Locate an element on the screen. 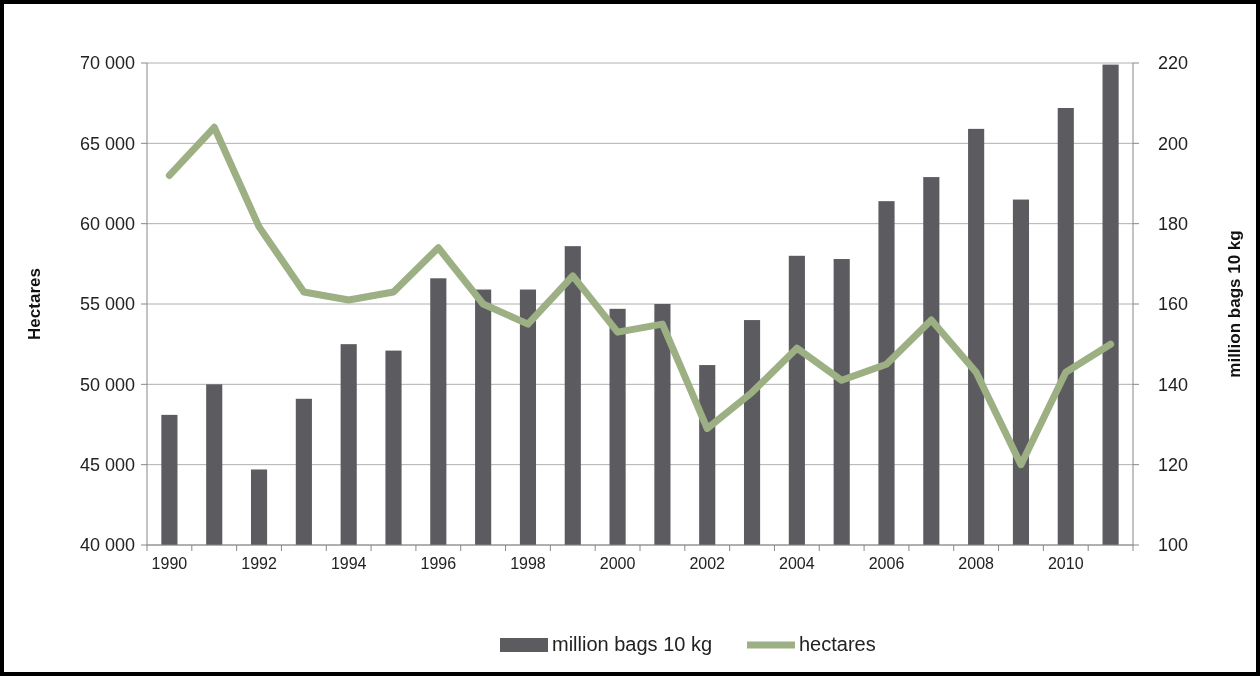 This screenshot has height=676, width=1260. x-tick-label: 1990 is located at coordinates (169, 563).